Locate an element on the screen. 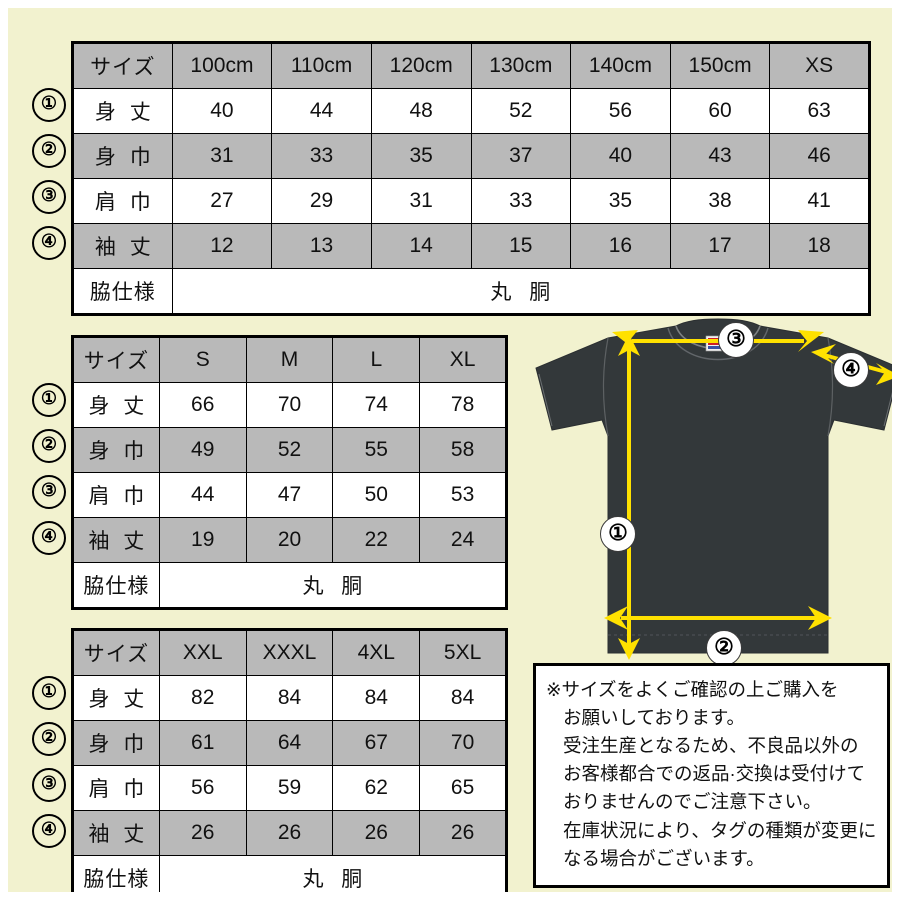  table-header-row: サイズ S M L XL is located at coordinates (289, 359).